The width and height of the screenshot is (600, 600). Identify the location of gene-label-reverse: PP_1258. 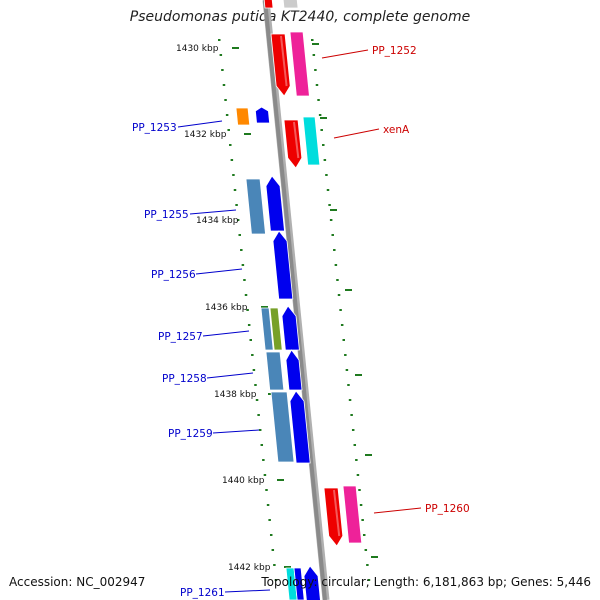
(184, 379).